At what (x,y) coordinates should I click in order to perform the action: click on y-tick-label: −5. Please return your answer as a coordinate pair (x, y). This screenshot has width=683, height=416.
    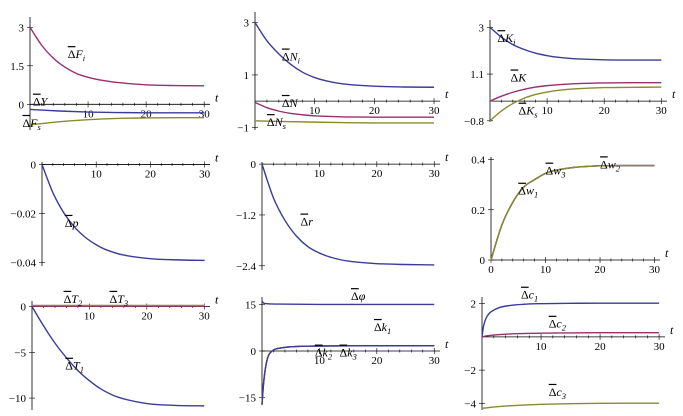
    Looking at the image, I should click on (20, 353).